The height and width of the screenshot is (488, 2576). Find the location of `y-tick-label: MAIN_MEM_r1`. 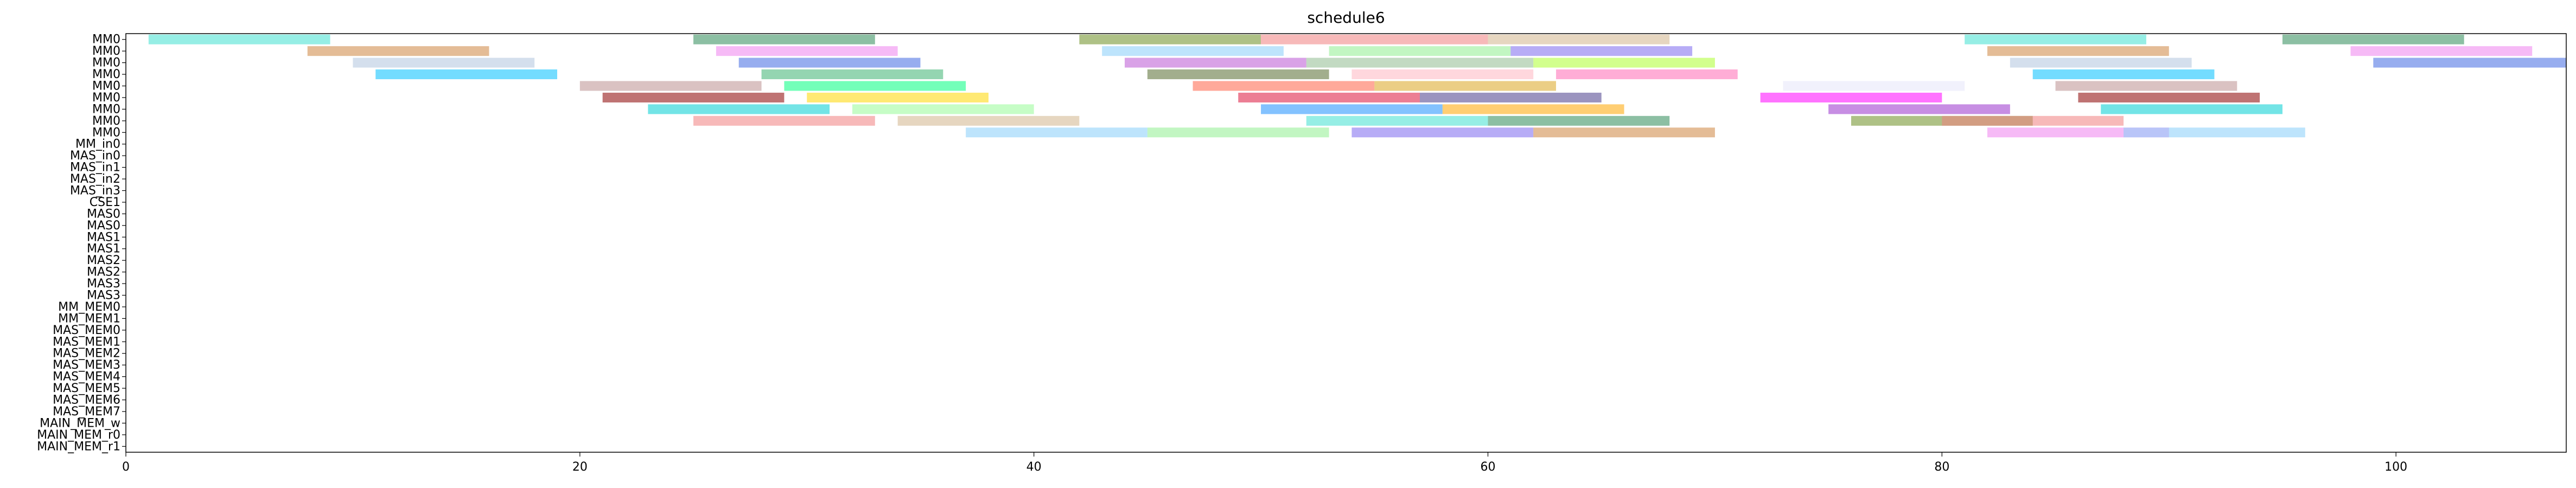

y-tick-label: MAIN_MEM_r1 is located at coordinates (78, 447).